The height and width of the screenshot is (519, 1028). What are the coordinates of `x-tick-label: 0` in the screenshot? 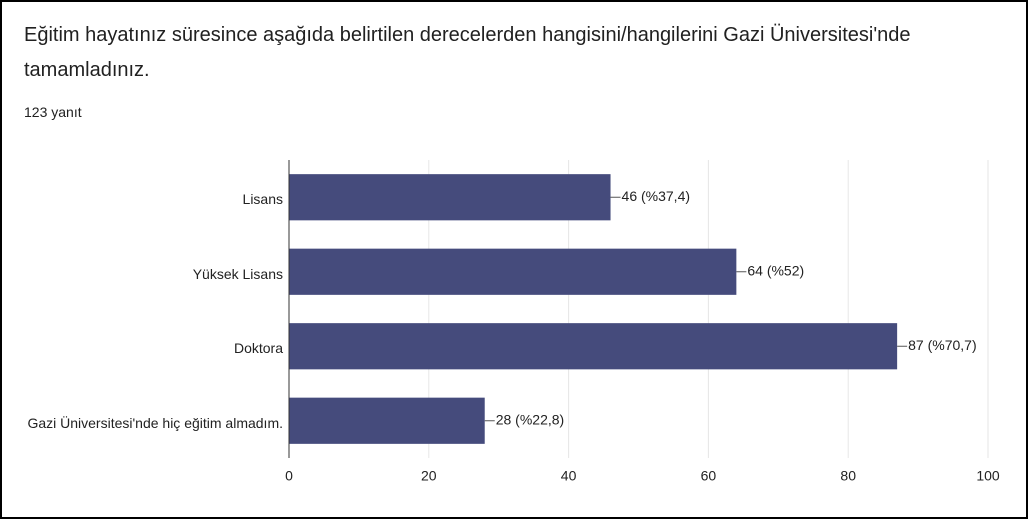 It's located at (289, 476).